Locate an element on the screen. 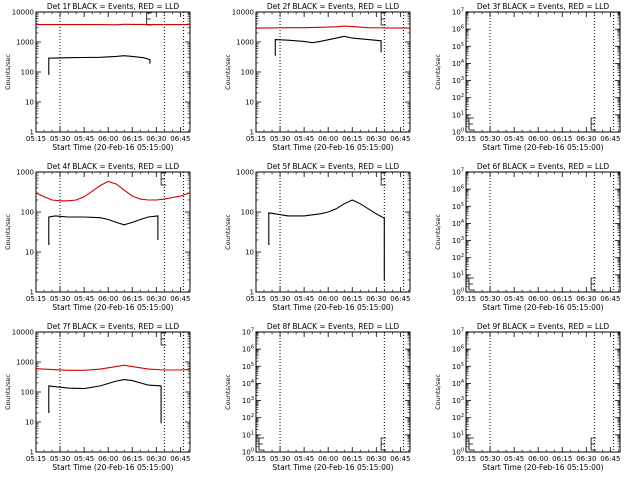  chart-title: Det 6f BLACK = Events, RED = LLD is located at coordinates (543, 166).